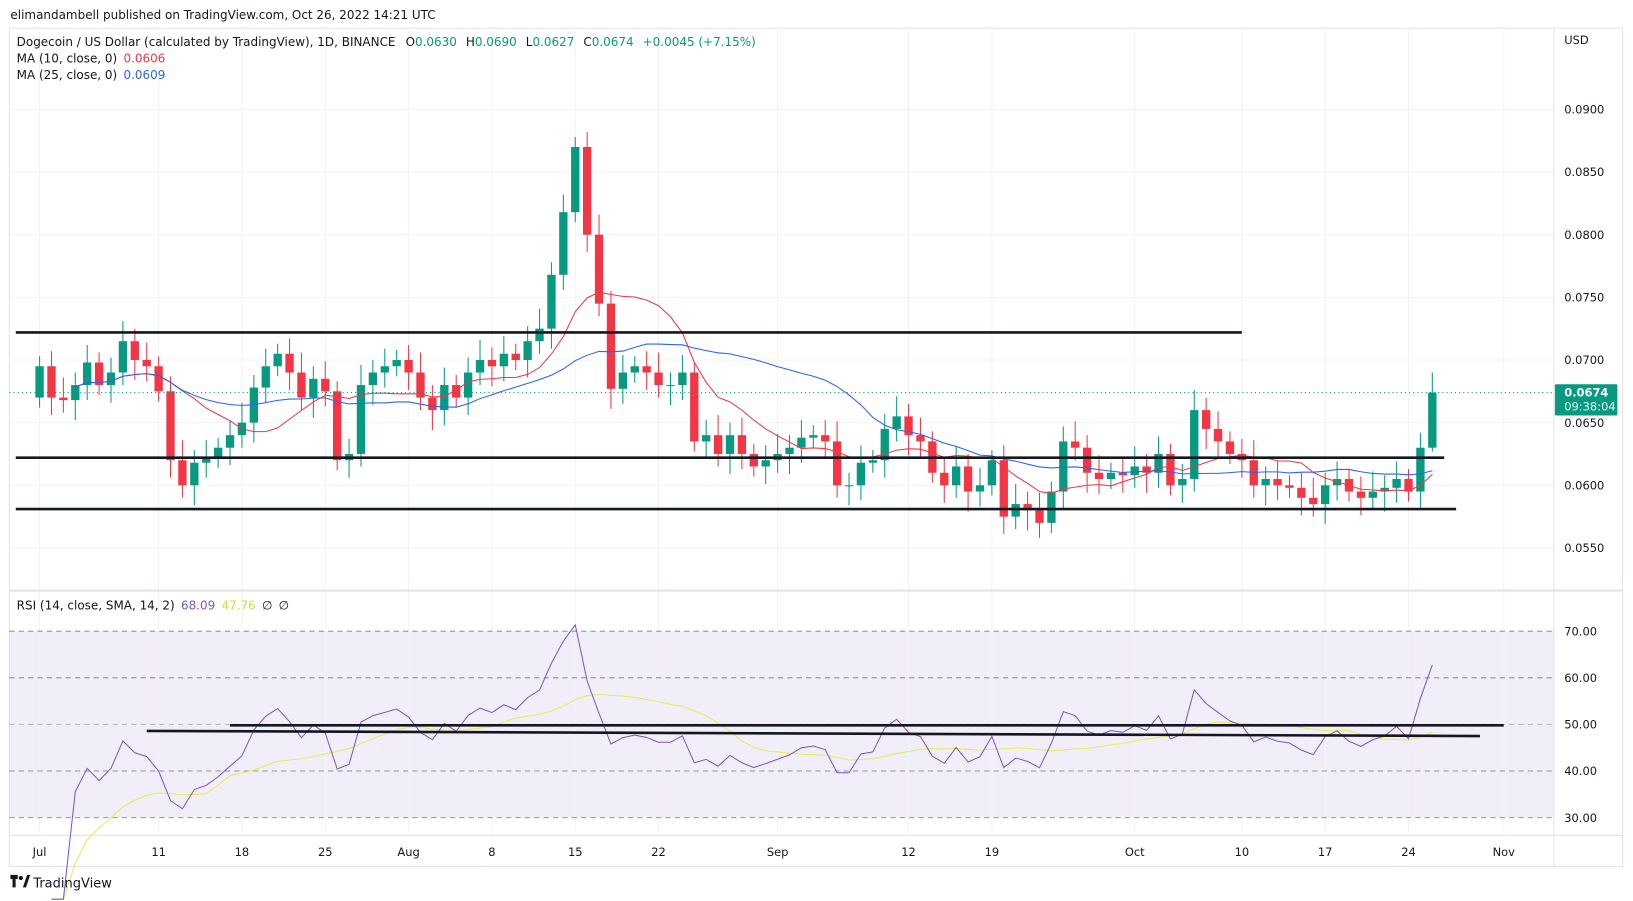  I want to click on ma25-legend: MA (25, close, 0) 0.0609, so click(91, 75).